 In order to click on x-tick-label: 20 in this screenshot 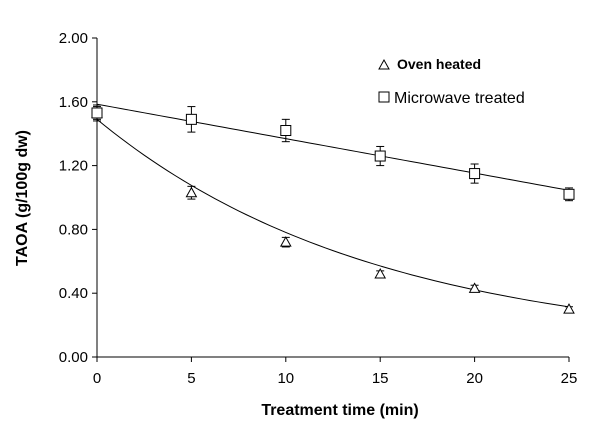, I will do `click(474, 378)`.